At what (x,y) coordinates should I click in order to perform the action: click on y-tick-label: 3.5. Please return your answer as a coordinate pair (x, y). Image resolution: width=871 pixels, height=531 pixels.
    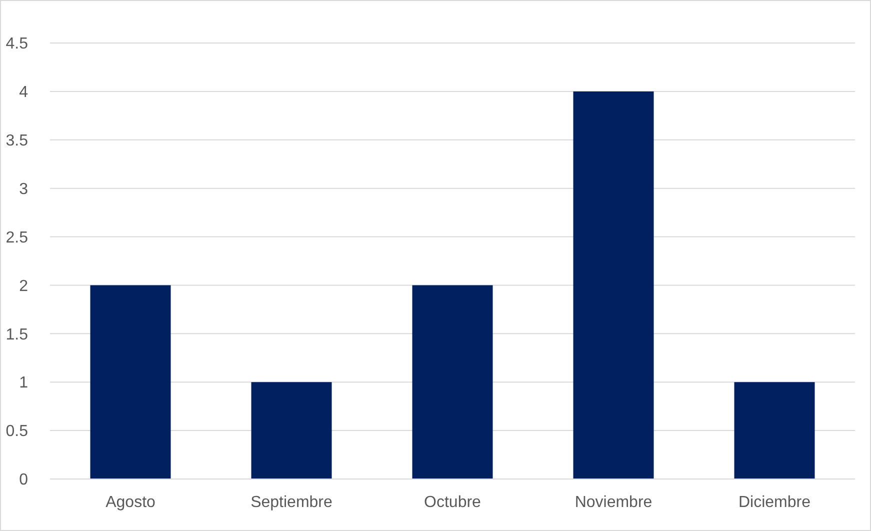
    Looking at the image, I should click on (17, 141).